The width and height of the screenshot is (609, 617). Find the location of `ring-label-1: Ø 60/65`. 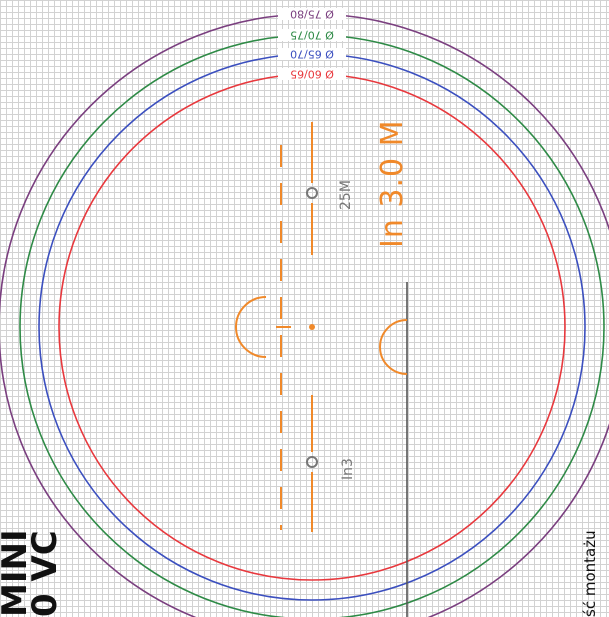

ring-label-1: Ø 60/65 is located at coordinates (312, 74).